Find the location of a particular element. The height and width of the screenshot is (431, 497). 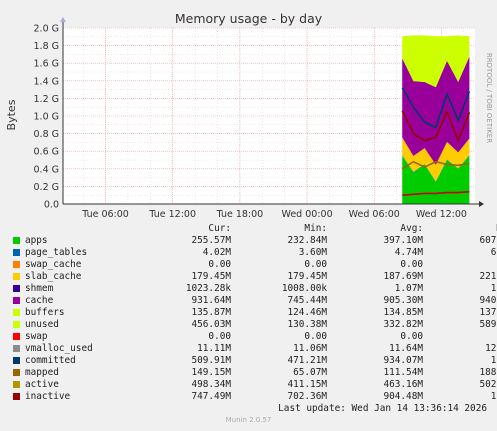

line-inactive is located at coordinates (436, 126).